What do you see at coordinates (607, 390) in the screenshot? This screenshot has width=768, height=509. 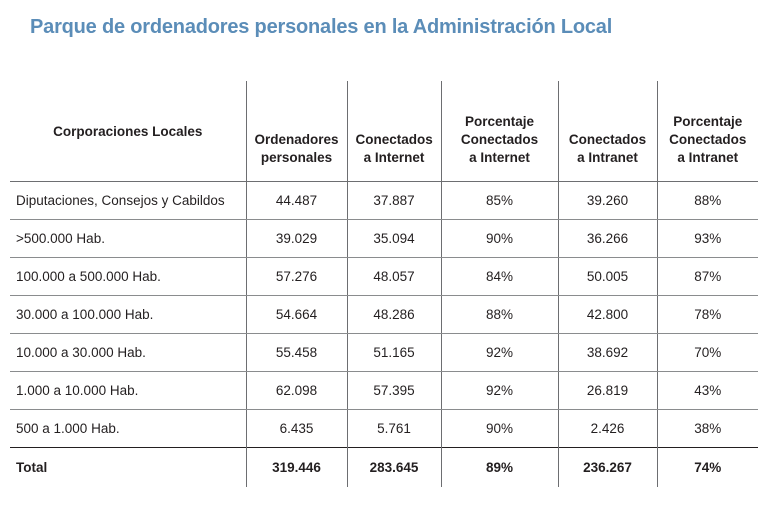 I see `cell-conectados-intranet: 26.819` at bounding box center [607, 390].